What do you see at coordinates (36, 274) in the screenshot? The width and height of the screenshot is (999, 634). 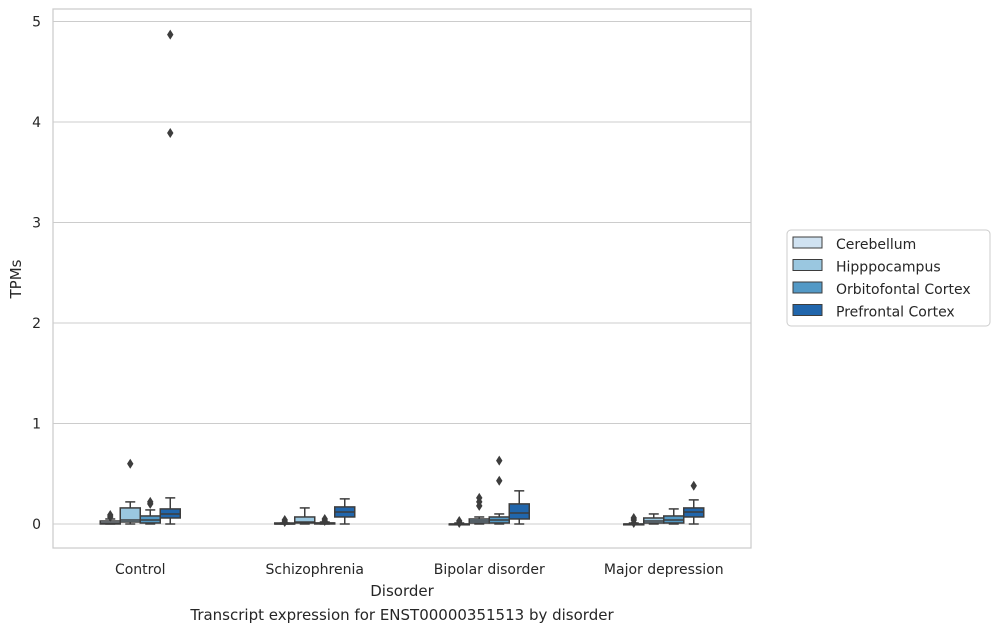 I see `y-tick-labels: 0 1 2 3 4 5` at bounding box center [36, 274].